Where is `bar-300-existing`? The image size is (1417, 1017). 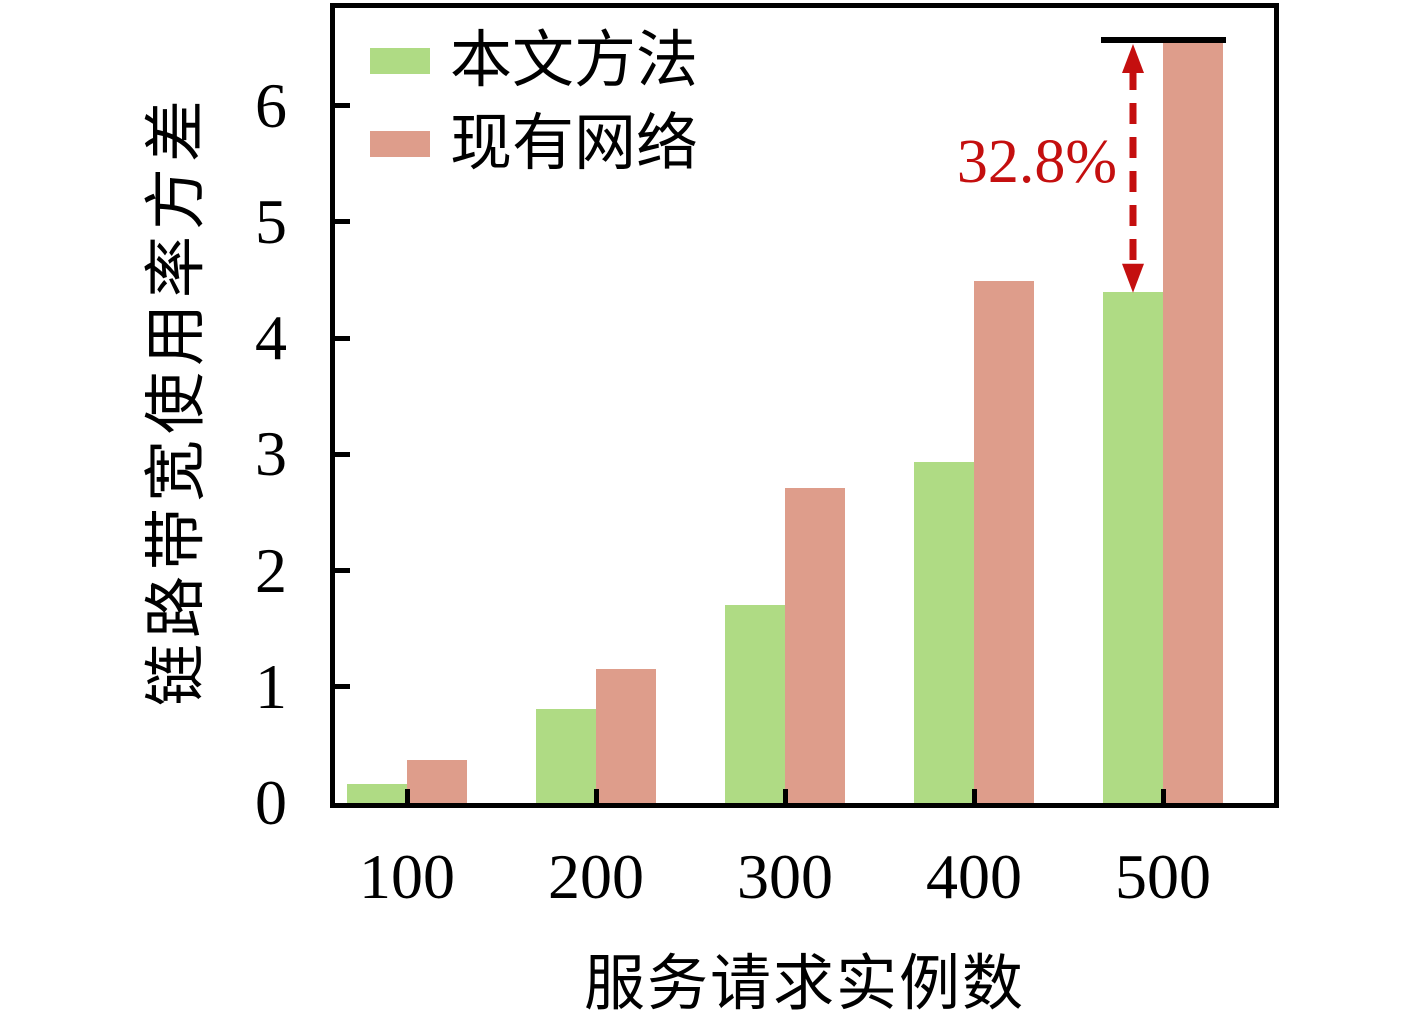
bar-300-existing is located at coordinates (815, 645).